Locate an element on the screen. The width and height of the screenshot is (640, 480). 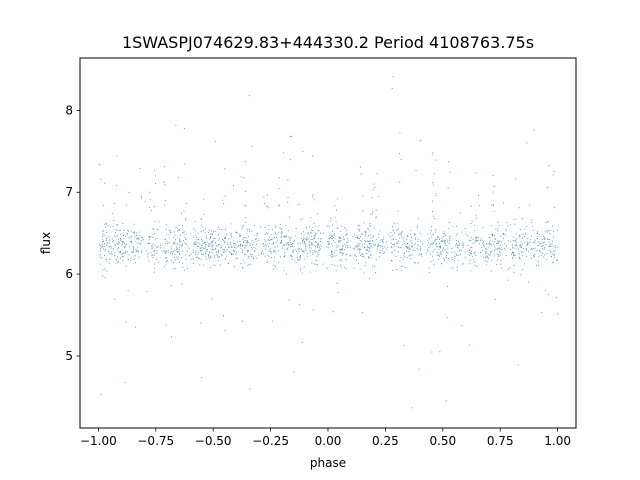
x-tick-label: −0.50 is located at coordinates (213, 441).